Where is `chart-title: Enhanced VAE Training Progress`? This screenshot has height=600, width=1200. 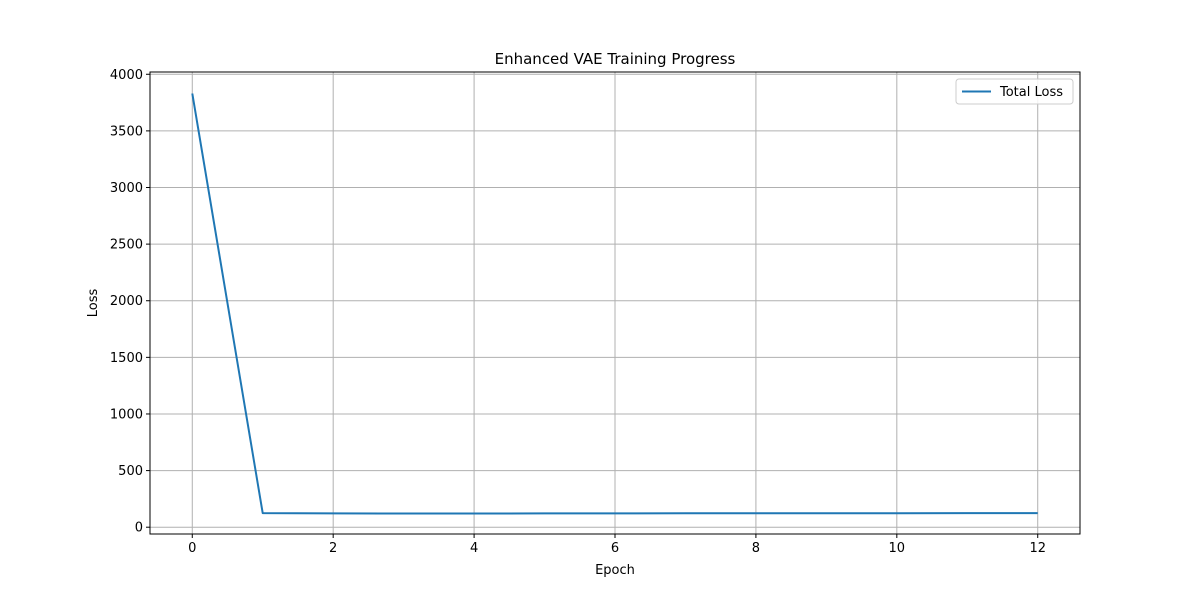
chart-title: Enhanced VAE Training Progress is located at coordinates (615, 59).